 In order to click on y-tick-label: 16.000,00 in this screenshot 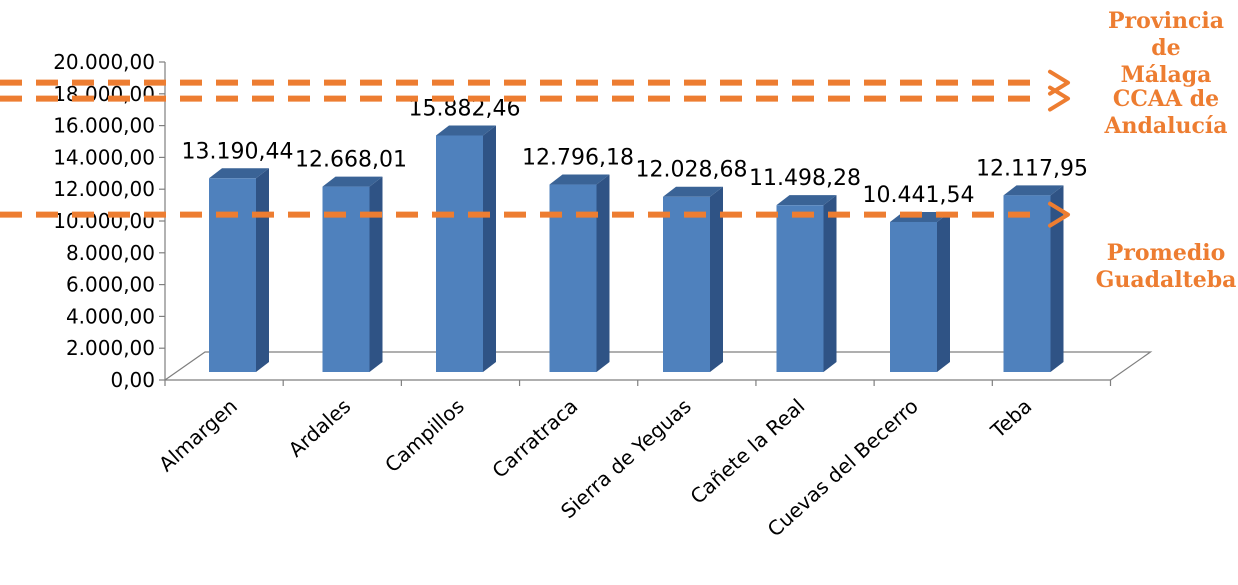, I will do `click(104, 126)`.